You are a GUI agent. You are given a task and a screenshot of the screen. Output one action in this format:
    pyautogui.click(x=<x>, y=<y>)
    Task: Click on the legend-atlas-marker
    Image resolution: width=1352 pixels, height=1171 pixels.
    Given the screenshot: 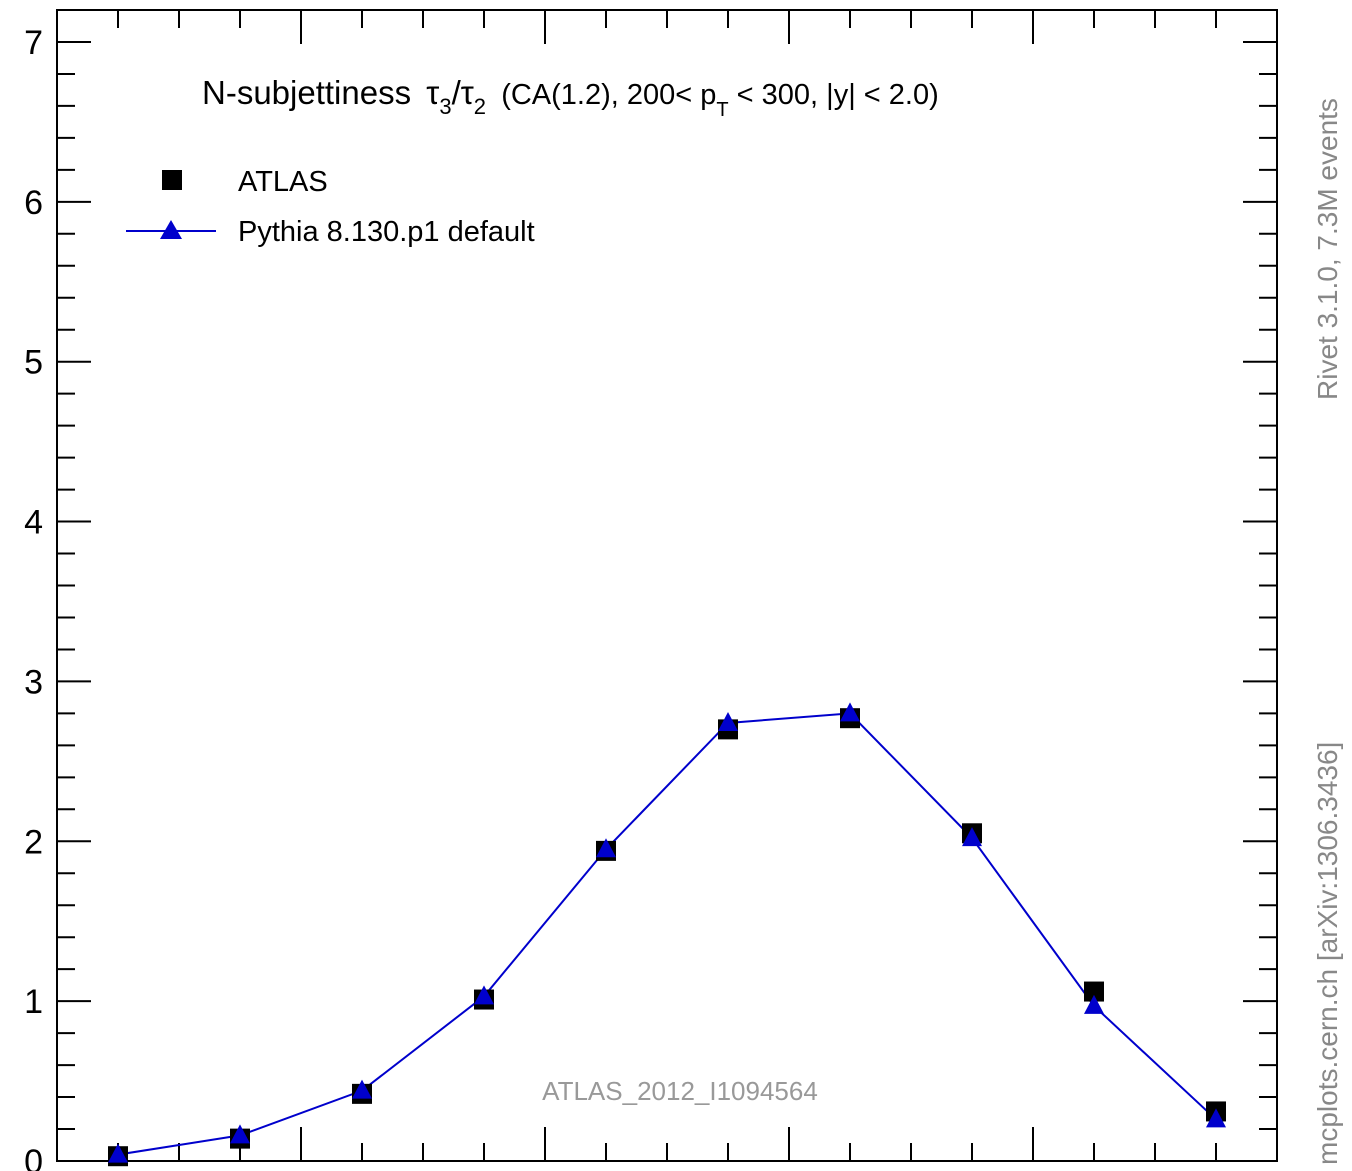 What is the action you would take?
    pyautogui.click(x=172, y=180)
    